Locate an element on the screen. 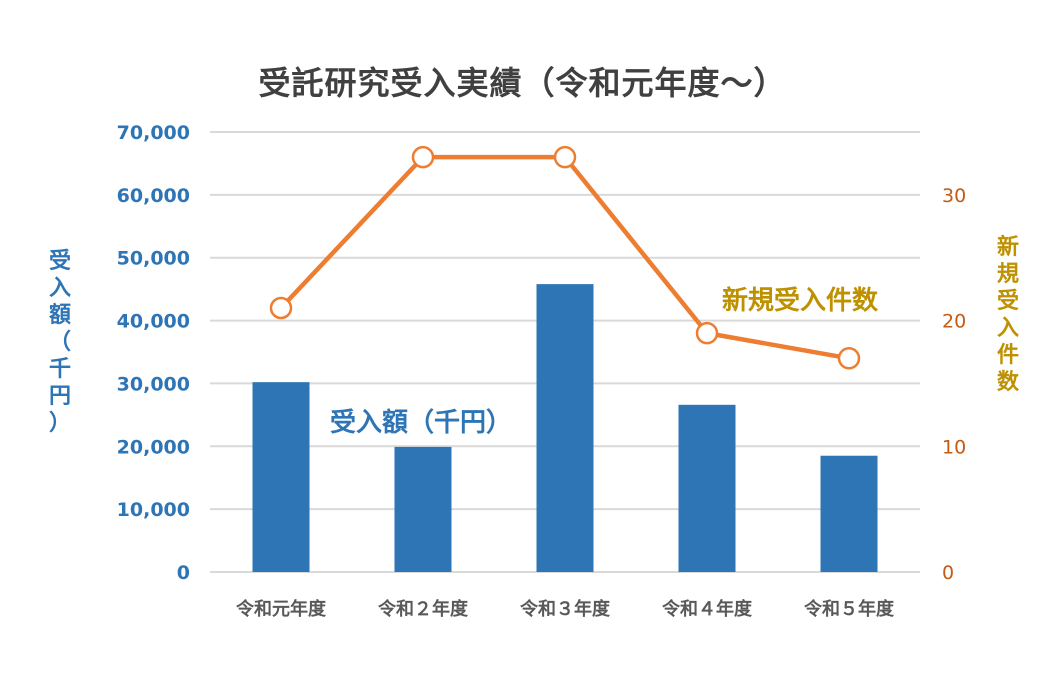 The height and width of the screenshot is (682, 1045). x-tick-label: 令和元年度 is located at coordinates (281, 609).